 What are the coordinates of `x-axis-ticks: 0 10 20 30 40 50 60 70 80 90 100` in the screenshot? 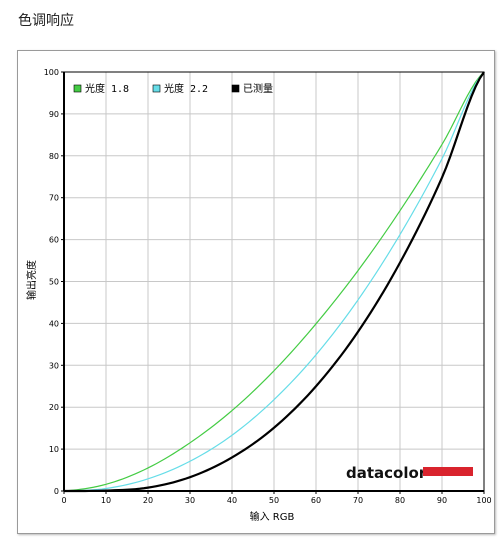 It's located at (276, 498).